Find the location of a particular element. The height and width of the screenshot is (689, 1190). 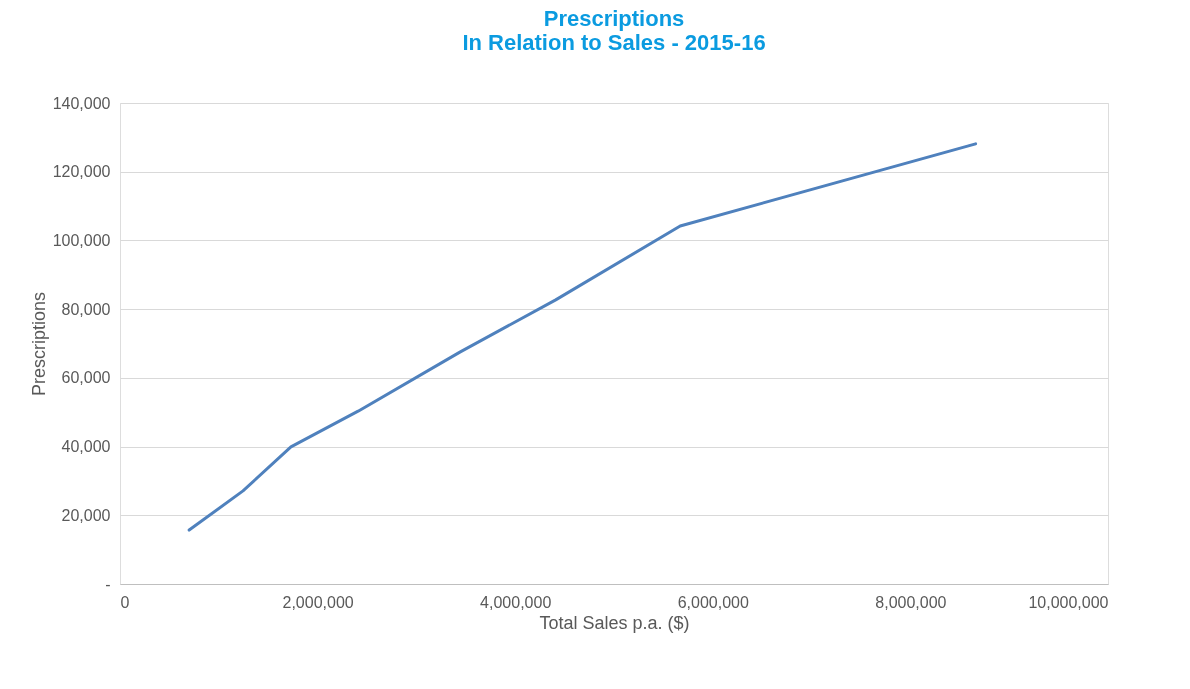

x-tick-label: 6,000,000 is located at coordinates (713, 602).